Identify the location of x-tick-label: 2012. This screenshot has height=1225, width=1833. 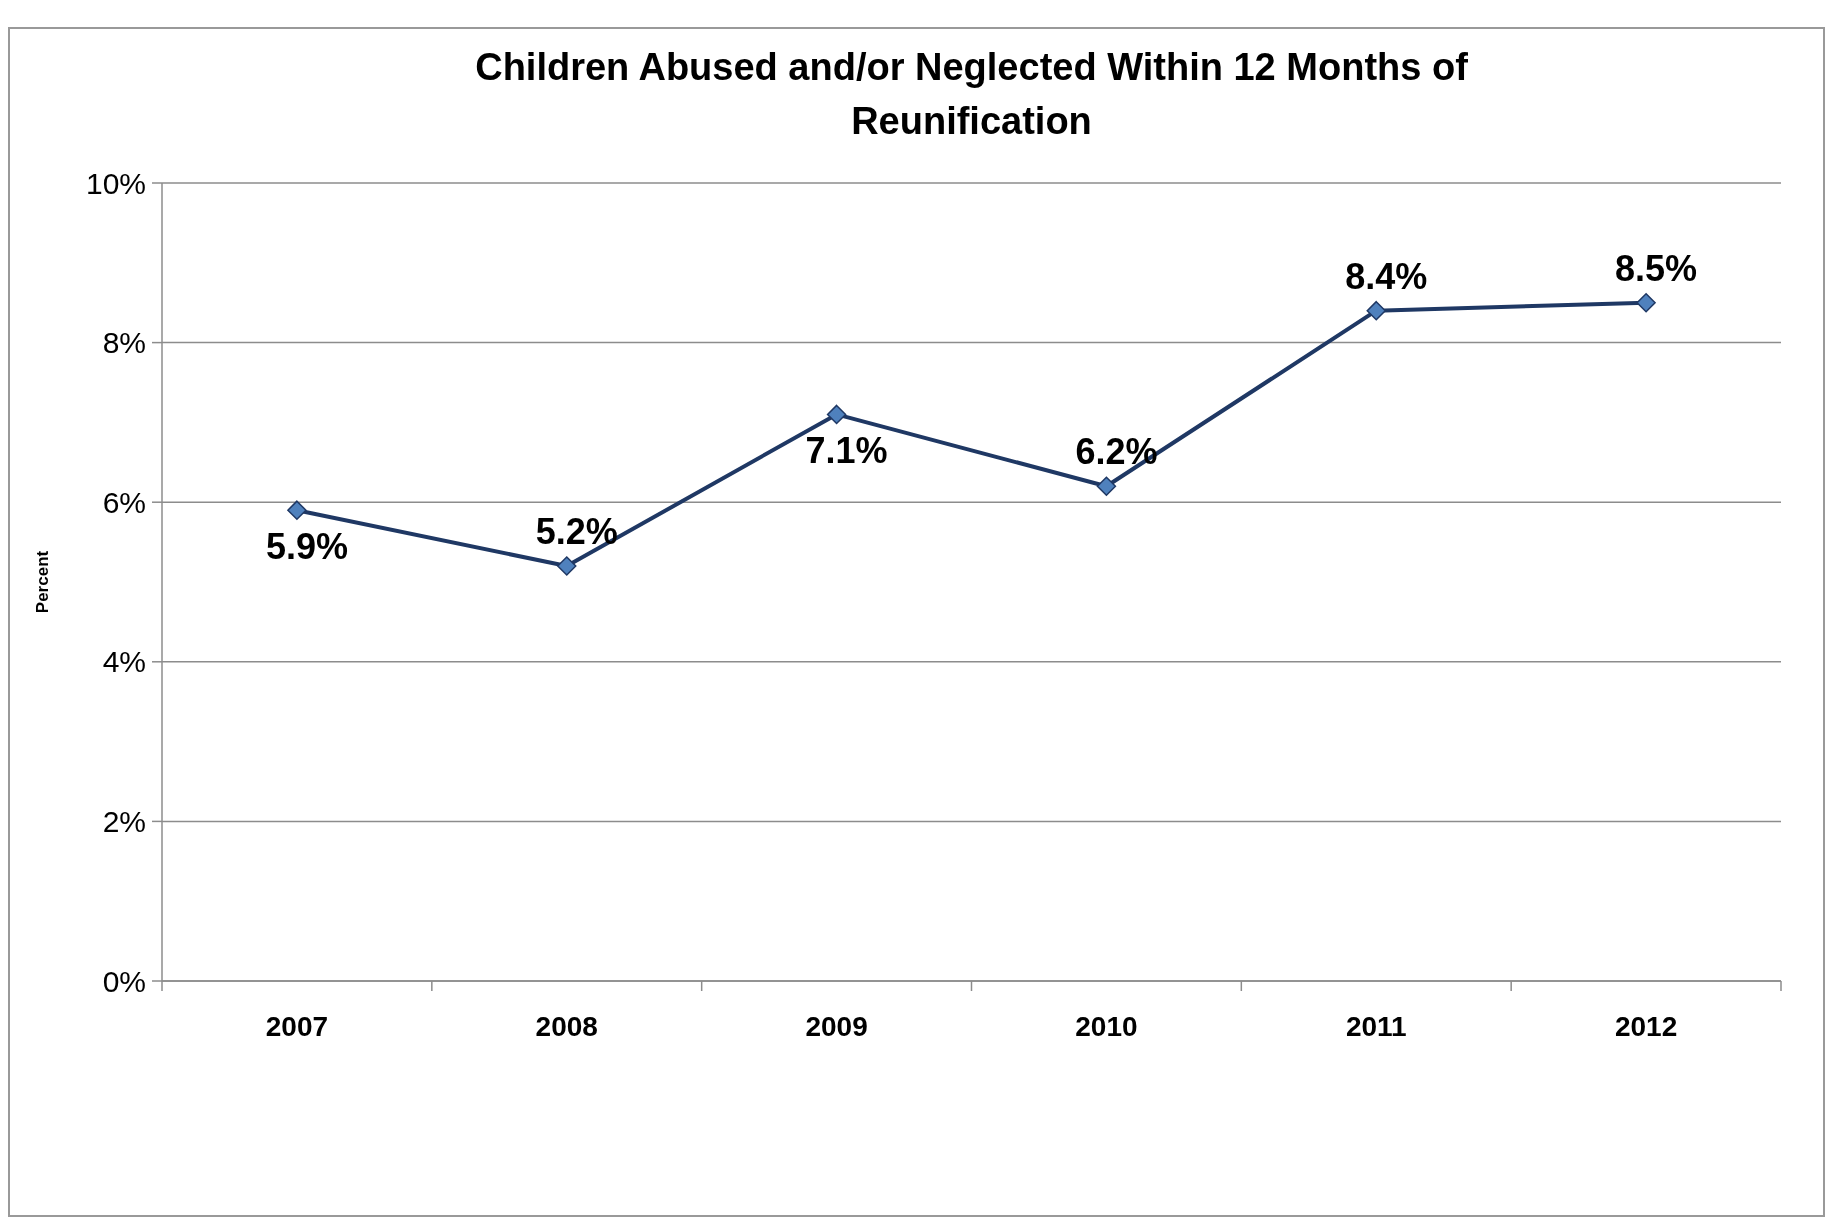
(1646, 1026).